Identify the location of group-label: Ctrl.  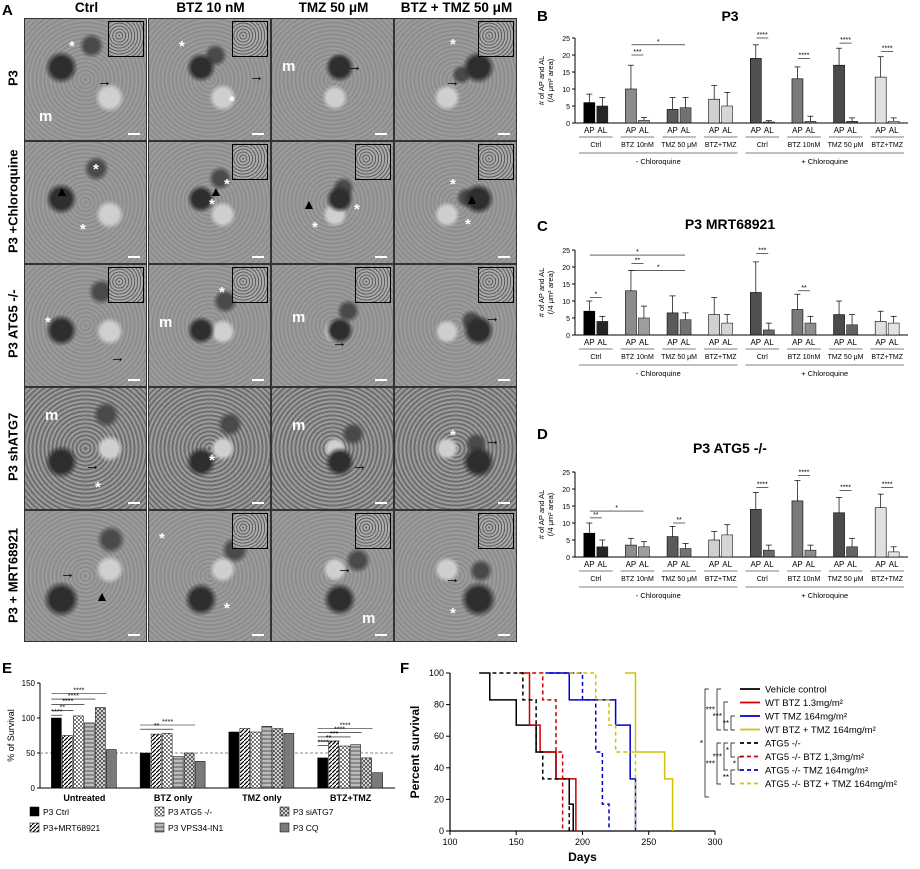
(595, 579).